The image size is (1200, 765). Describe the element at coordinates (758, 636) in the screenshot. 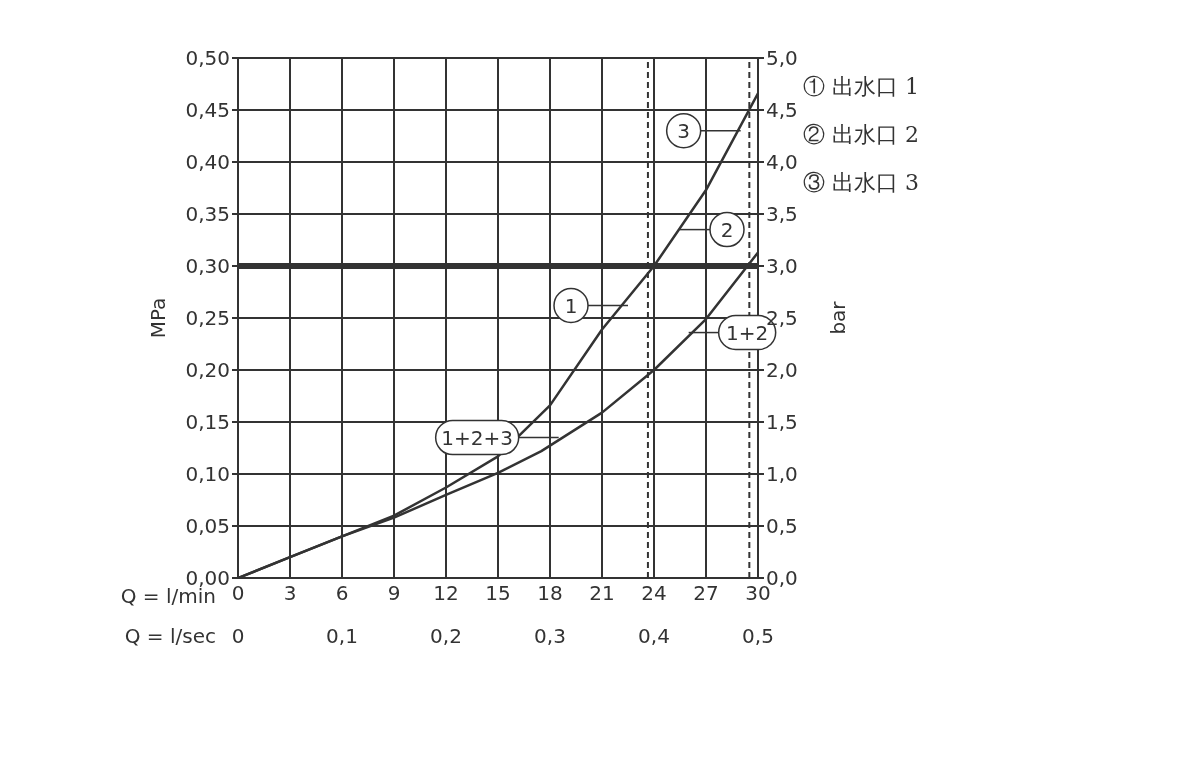

I see `x2-tick-label: 0,5` at that location.